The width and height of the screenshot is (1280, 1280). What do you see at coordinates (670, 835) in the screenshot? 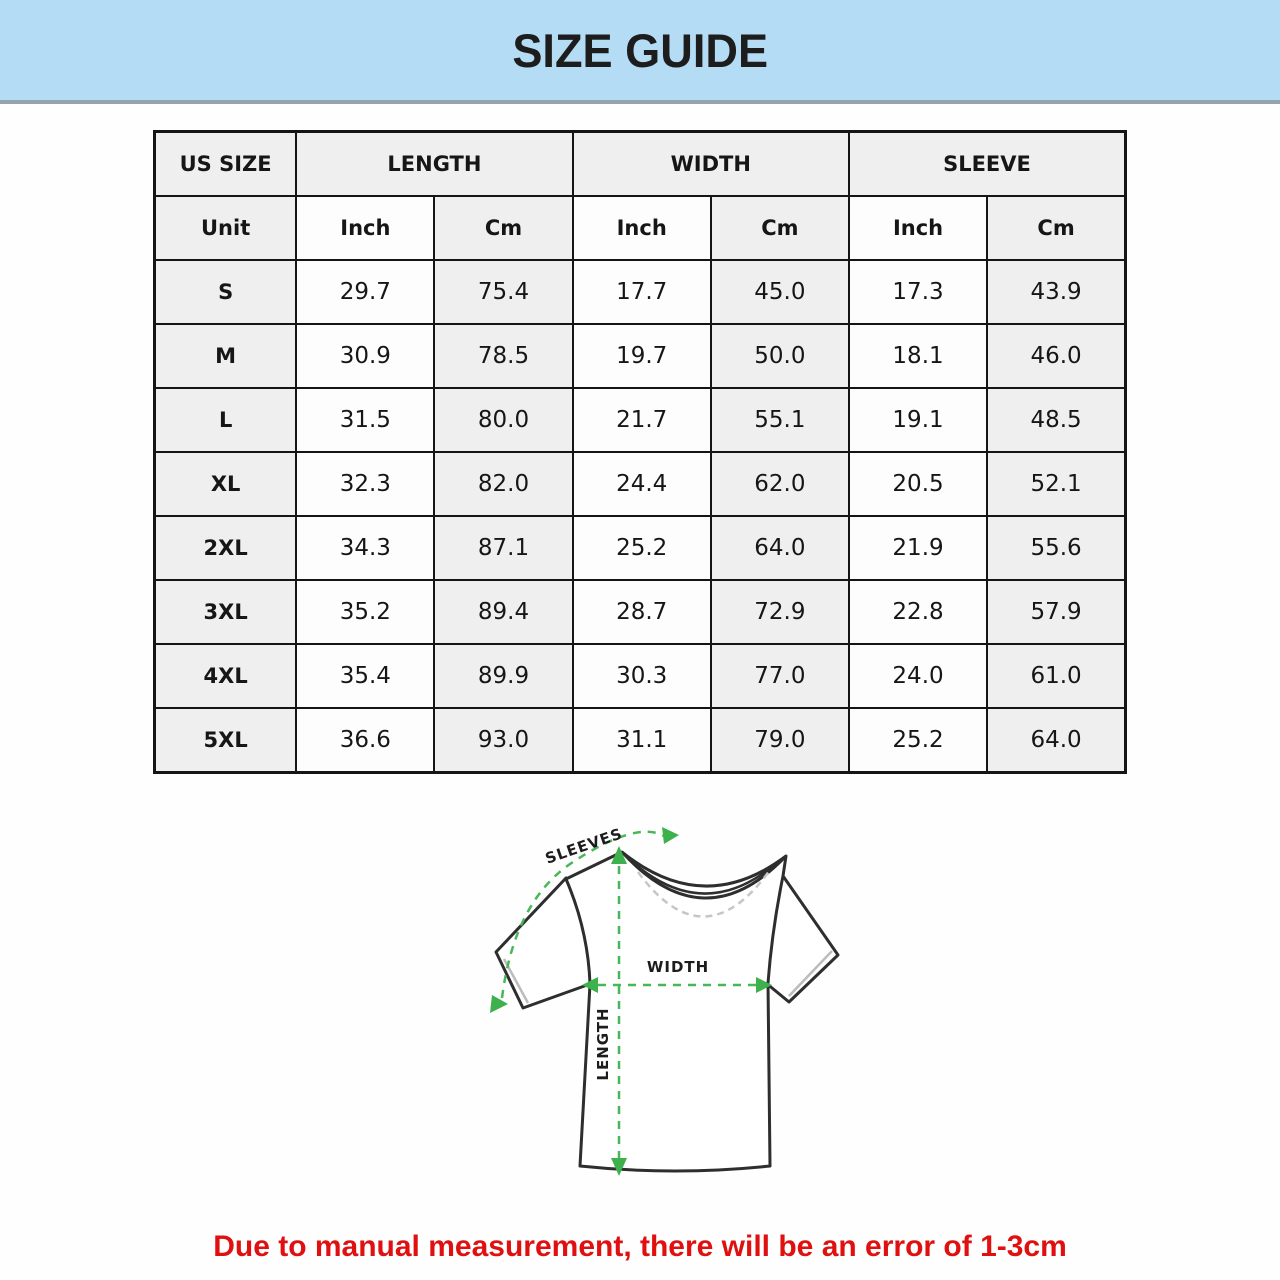
I see `sleeves-arrow-right-icon` at bounding box center [670, 835].